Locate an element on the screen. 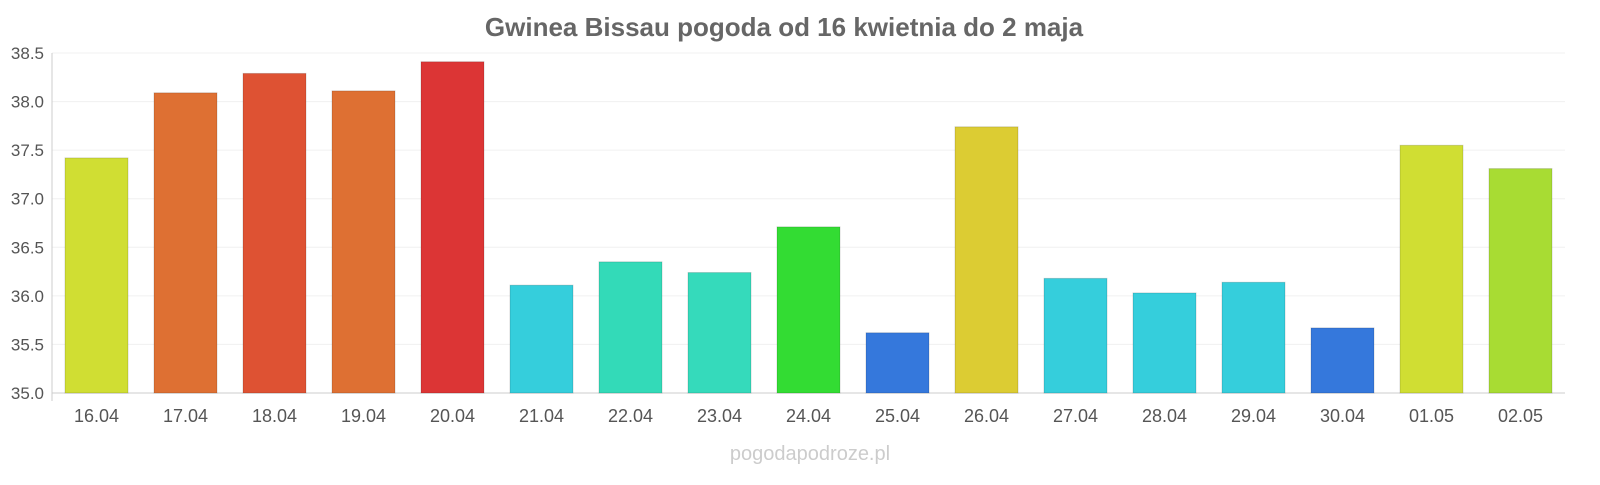 The width and height of the screenshot is (1600, 485). bar-17.04 is located at coordinates (185, 243).